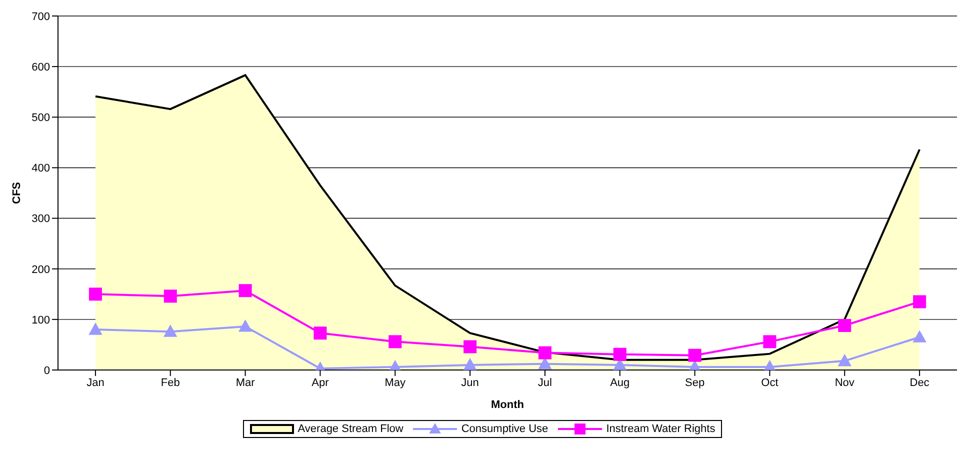 This screenshot has width=975, height=450. Describe the element at coordinates (351, 429) in the screenshot. I see `legend-label: Average Stream Flow` at that location.